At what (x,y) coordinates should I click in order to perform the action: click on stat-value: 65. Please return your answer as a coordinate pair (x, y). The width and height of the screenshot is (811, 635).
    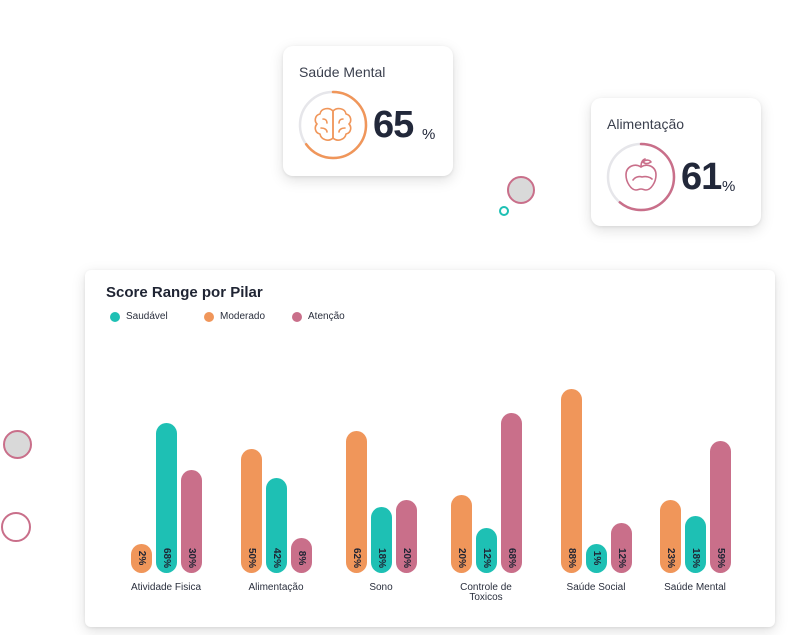
    Looking at the image, I should click on (393, 125).